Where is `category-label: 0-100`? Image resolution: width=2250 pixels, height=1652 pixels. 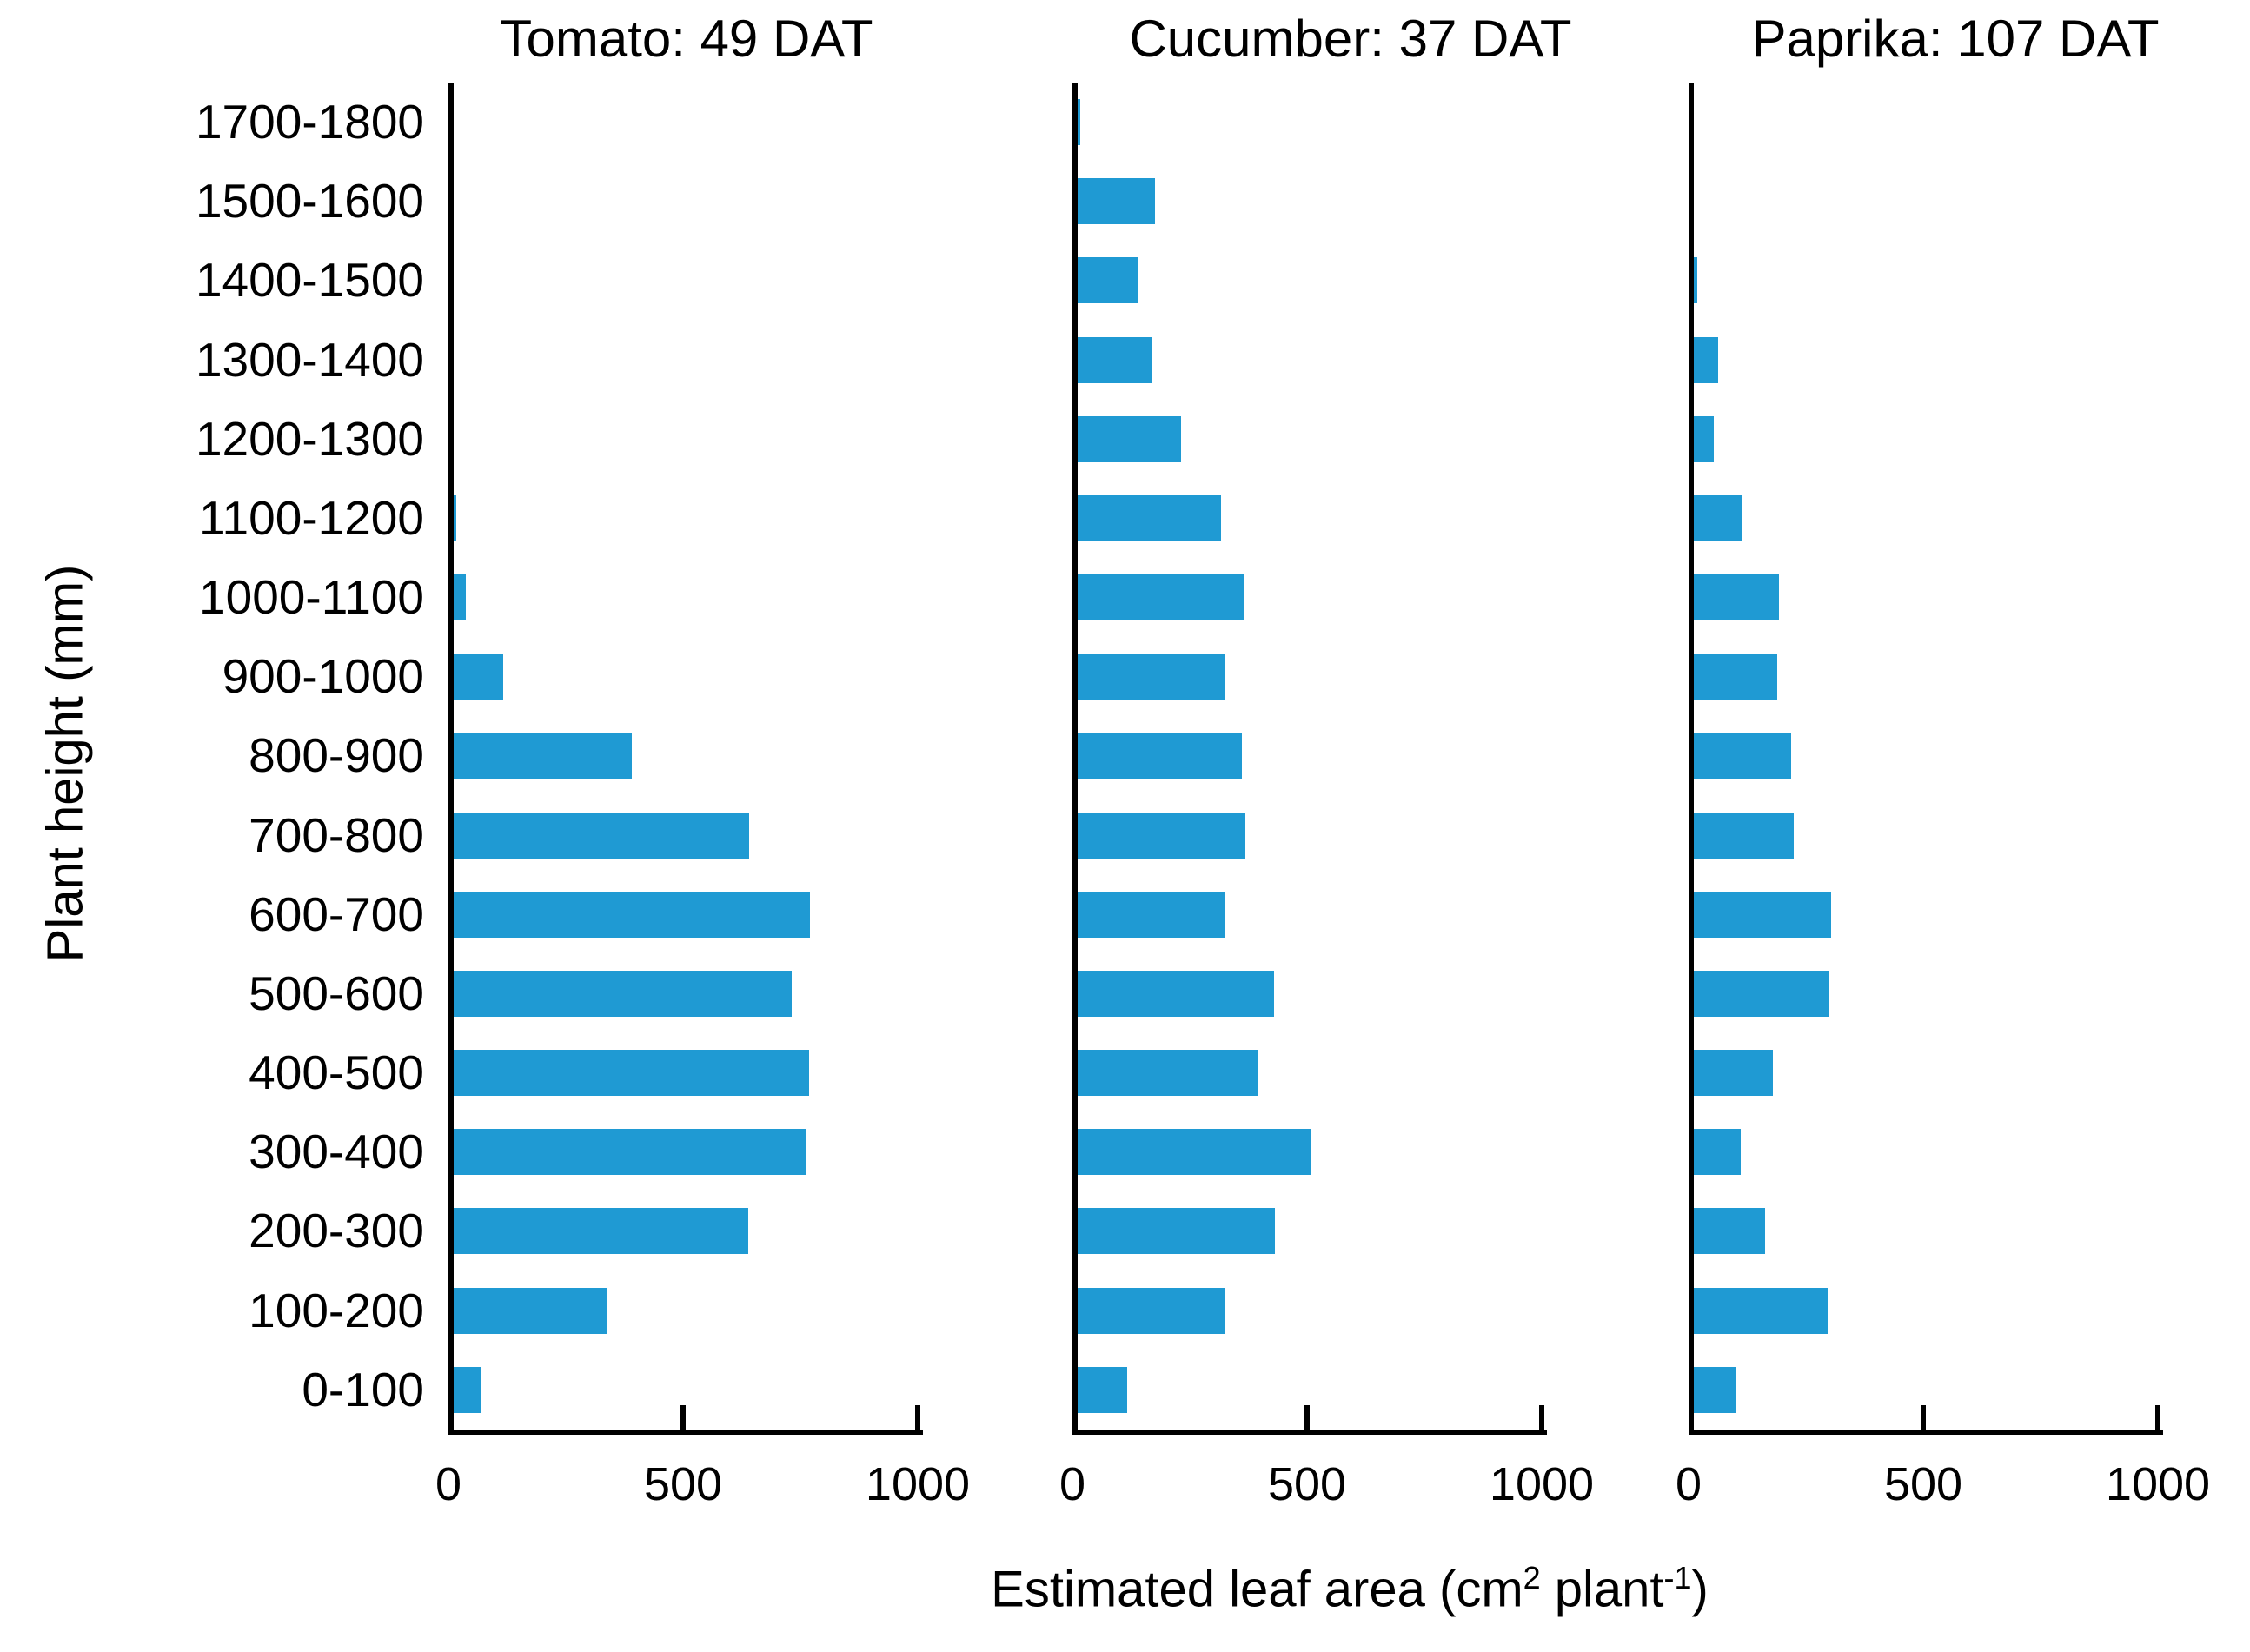
category-label: 0-100 is located at coordinates (363, 1389).